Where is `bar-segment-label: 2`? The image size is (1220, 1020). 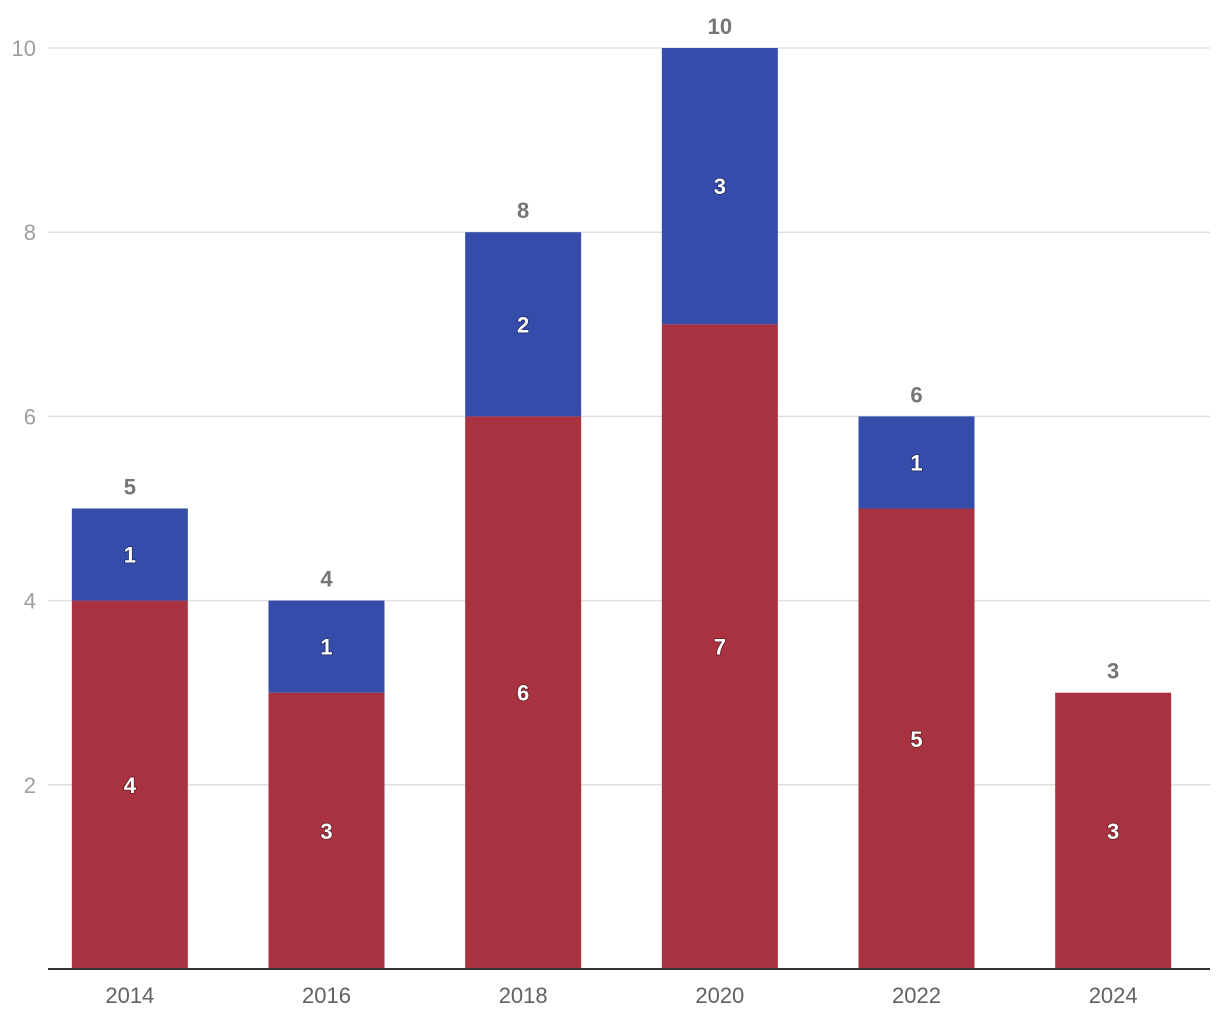 bar-segment-label: 2 is located at coordinates (523, 324).